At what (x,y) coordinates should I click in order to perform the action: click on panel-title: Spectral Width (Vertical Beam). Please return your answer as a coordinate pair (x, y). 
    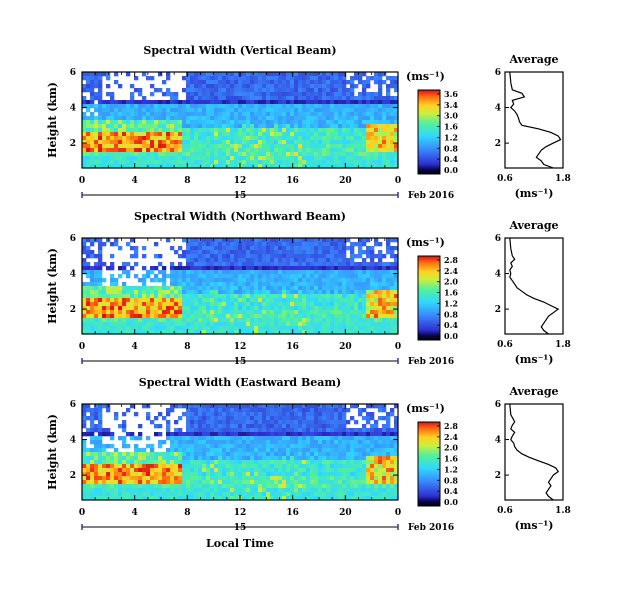
    Looking at the image, I should click on (239, 50).